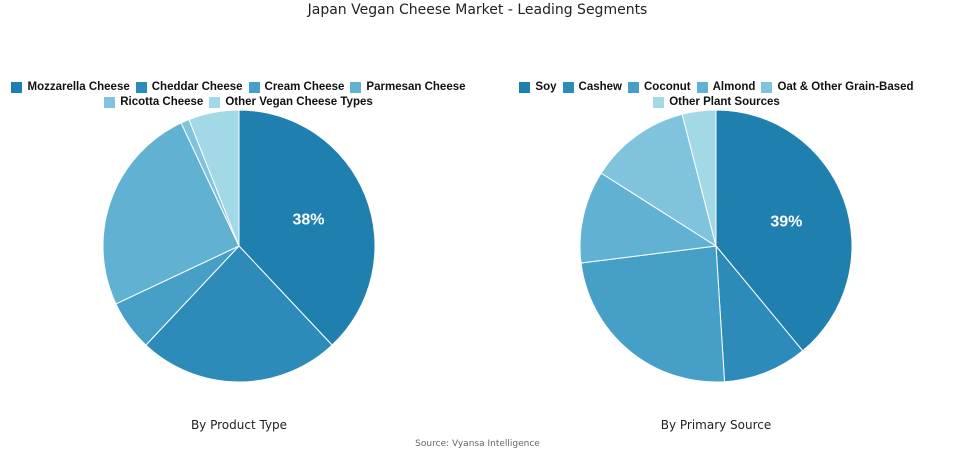 Image resolution: width=955 pixels, height=454 pixels. I want to click on slice-other-plant-sources, so click(699, 178).